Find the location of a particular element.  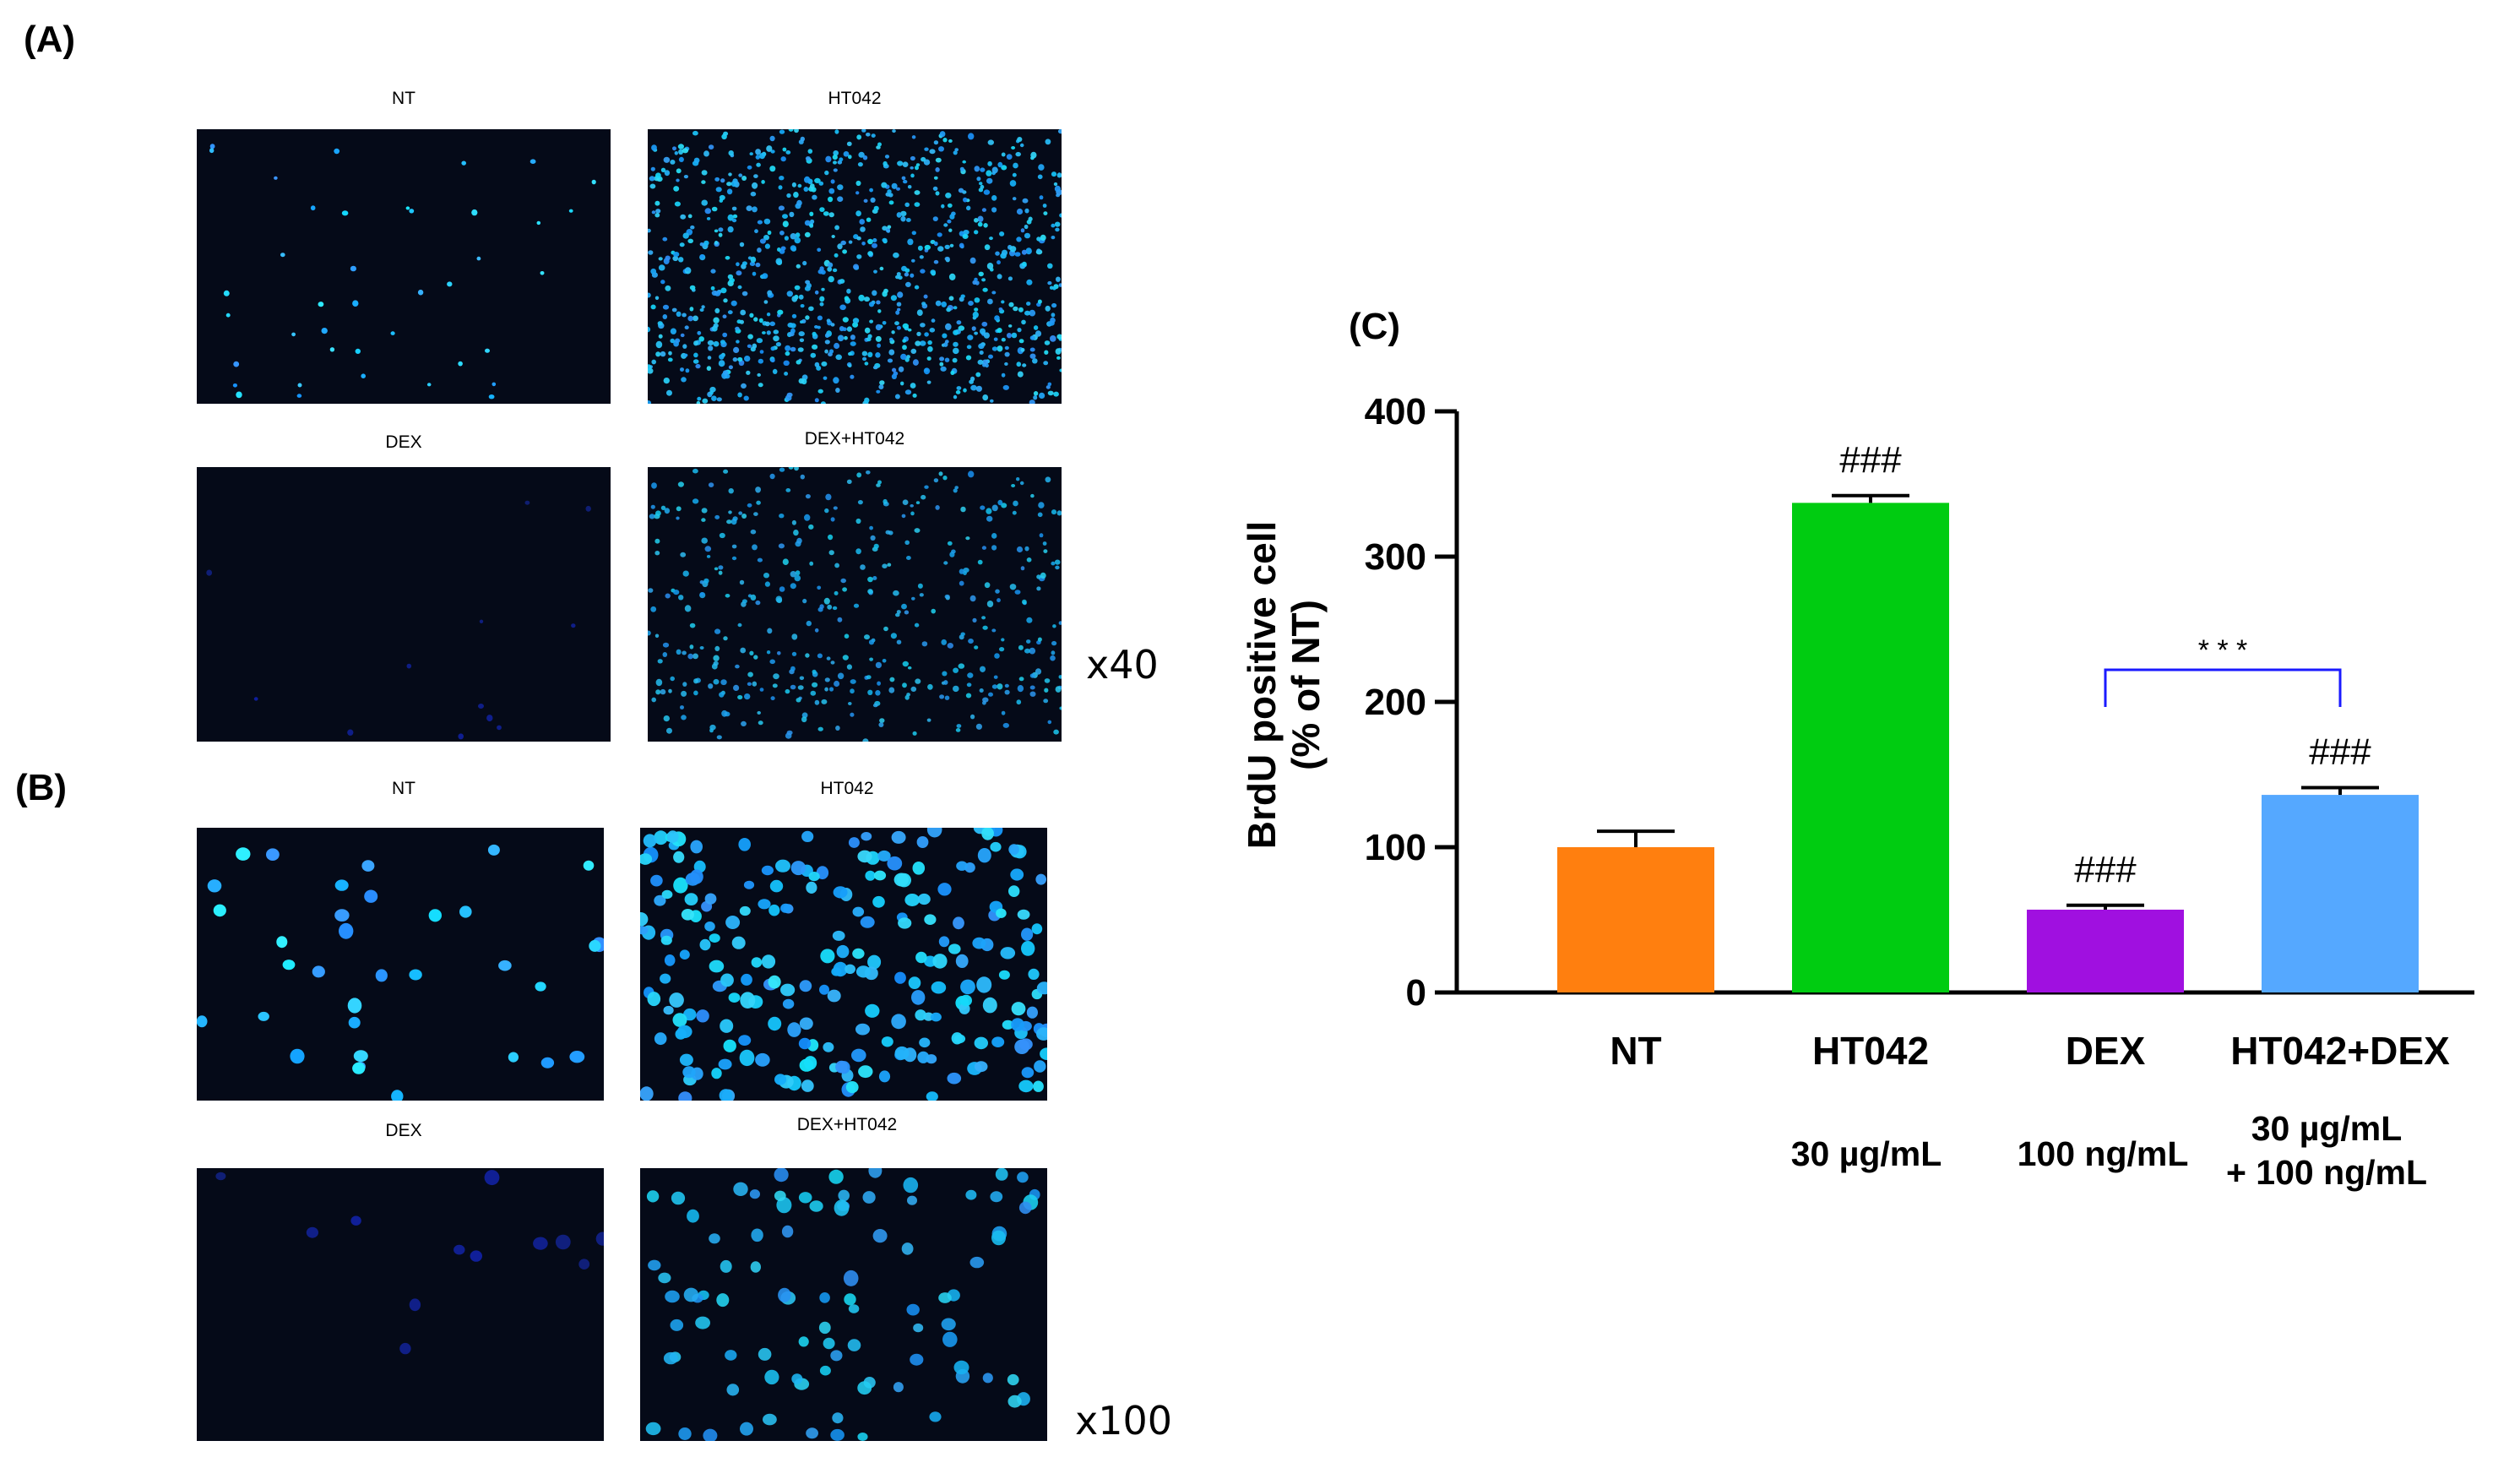

x-tick-label: DEX is located at coordinates (2106, 1051).